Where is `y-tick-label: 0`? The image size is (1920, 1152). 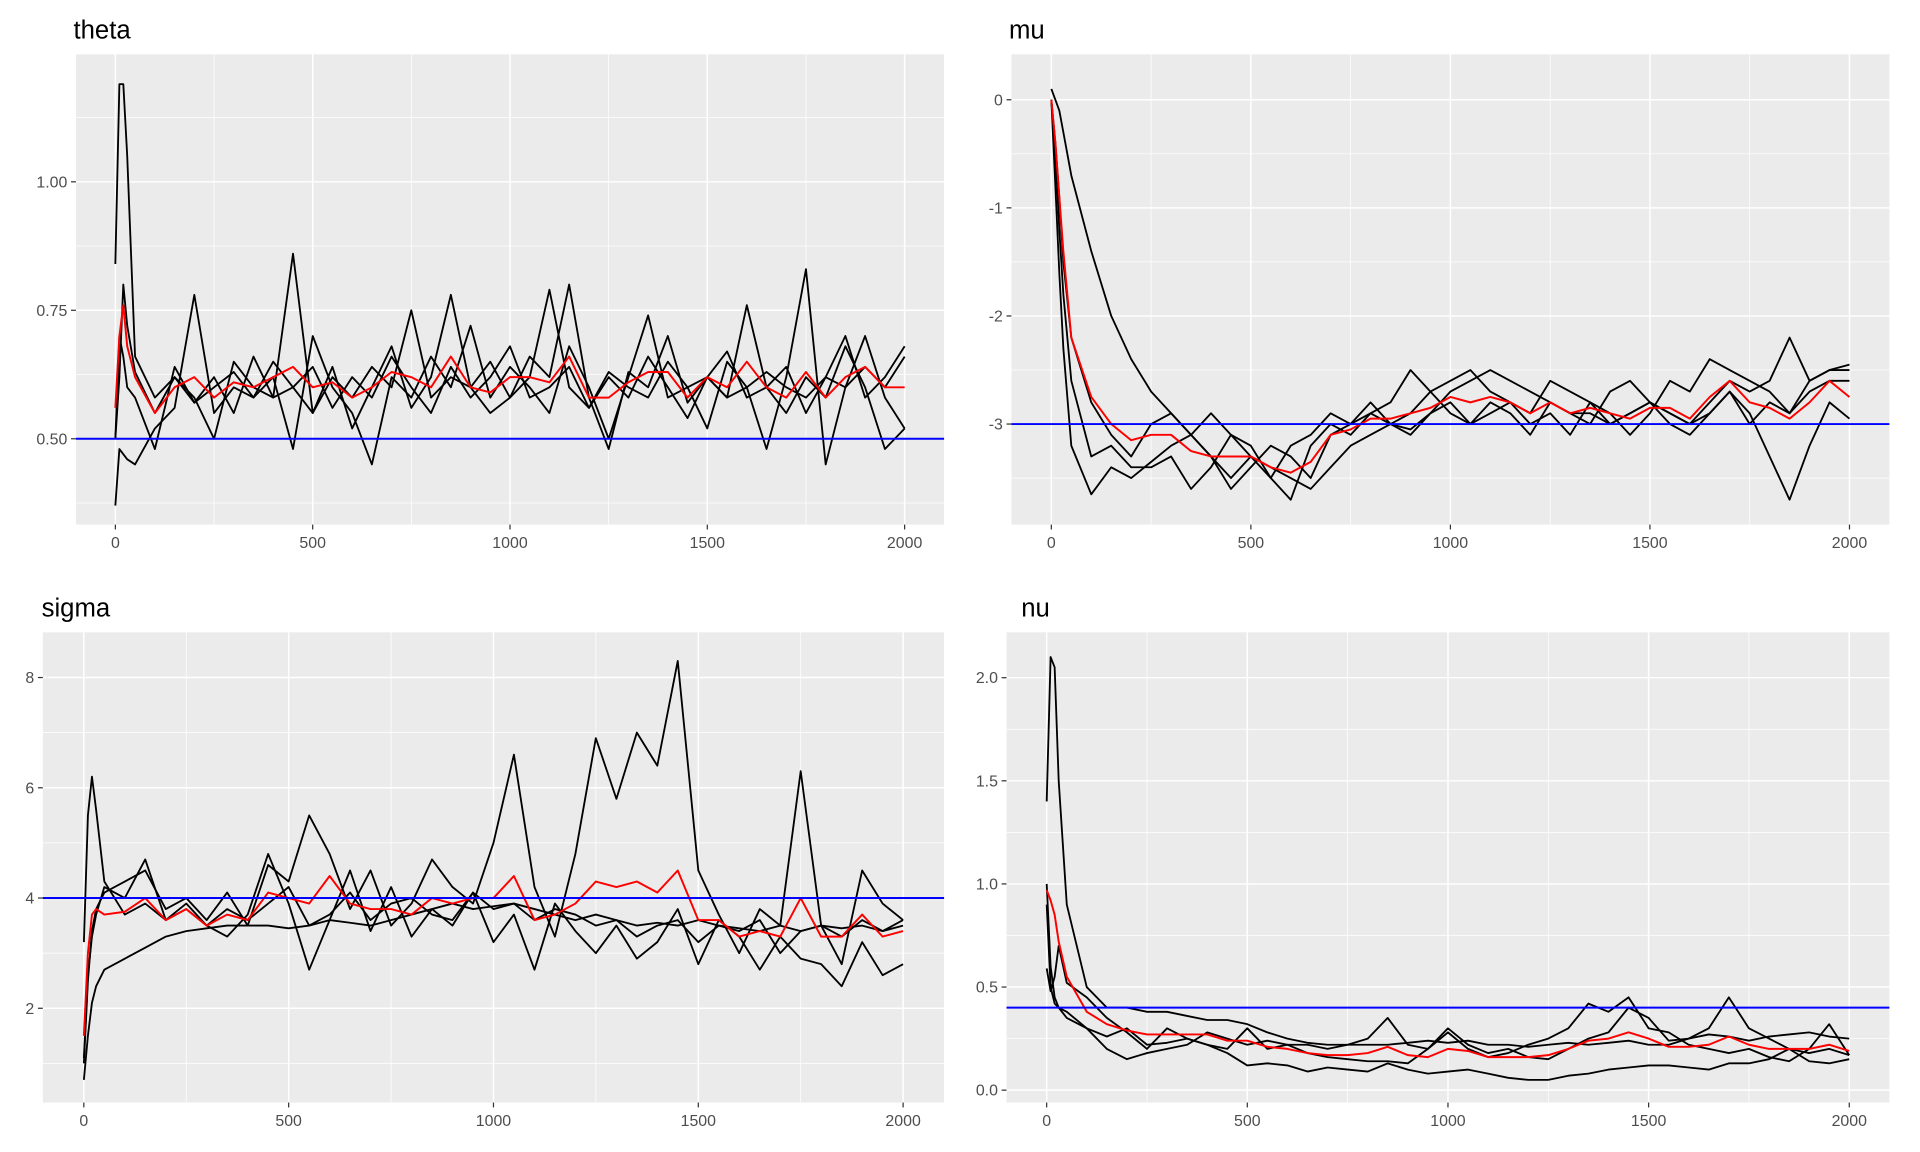
y-tick-label: 0 is located at coordinates (998, 100).